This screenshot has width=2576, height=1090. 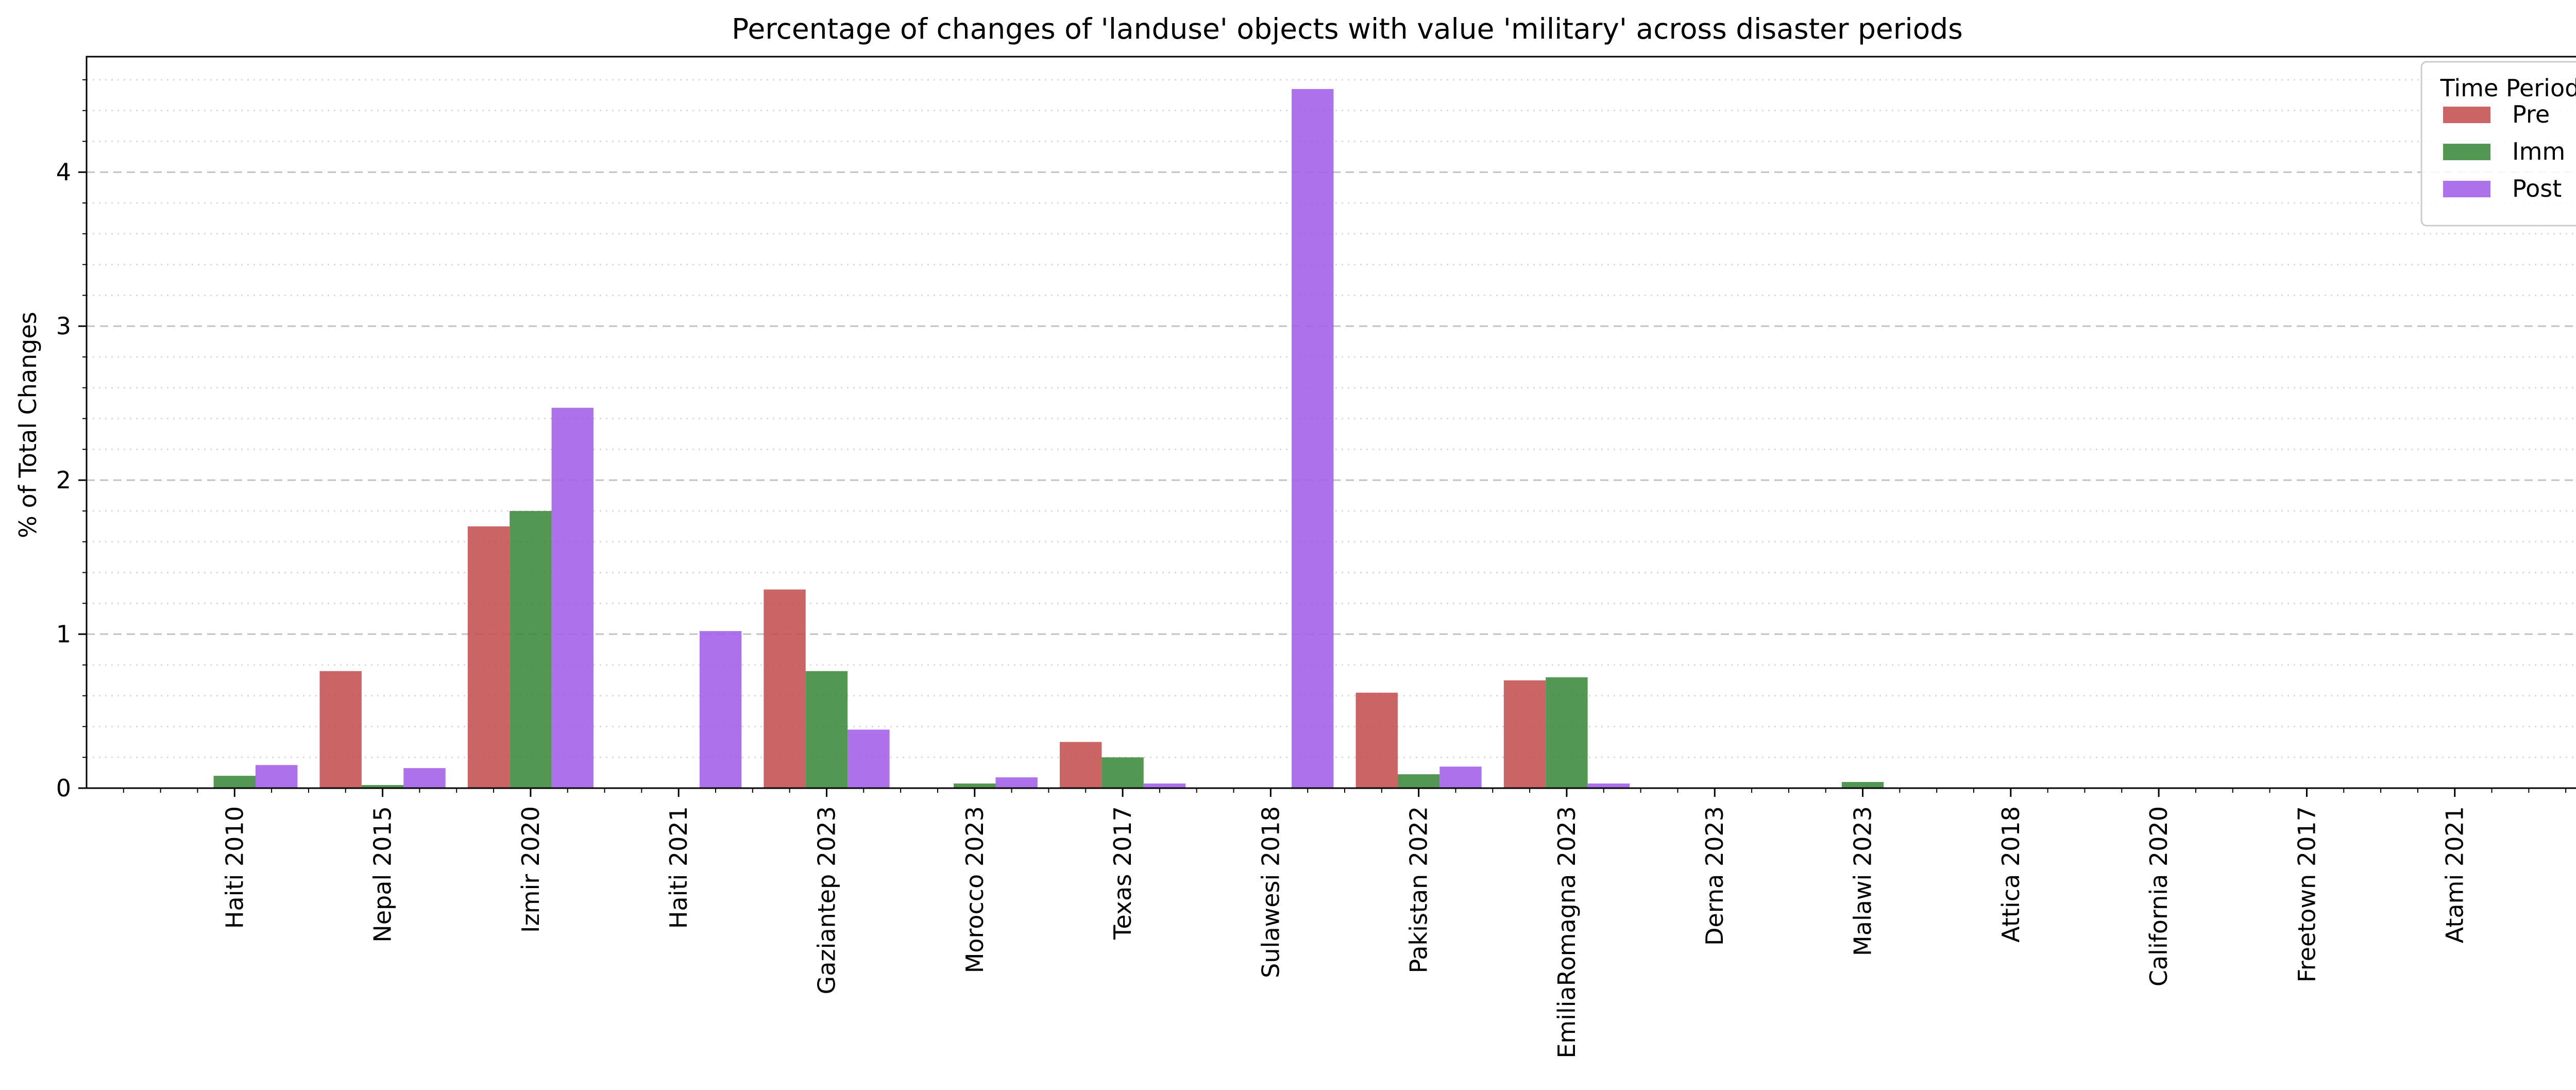 What do you see at coordinates (383, 875) in the screenshot?
I see `x-tick-label: Nepal 2015` at bounding box center [383, 875].